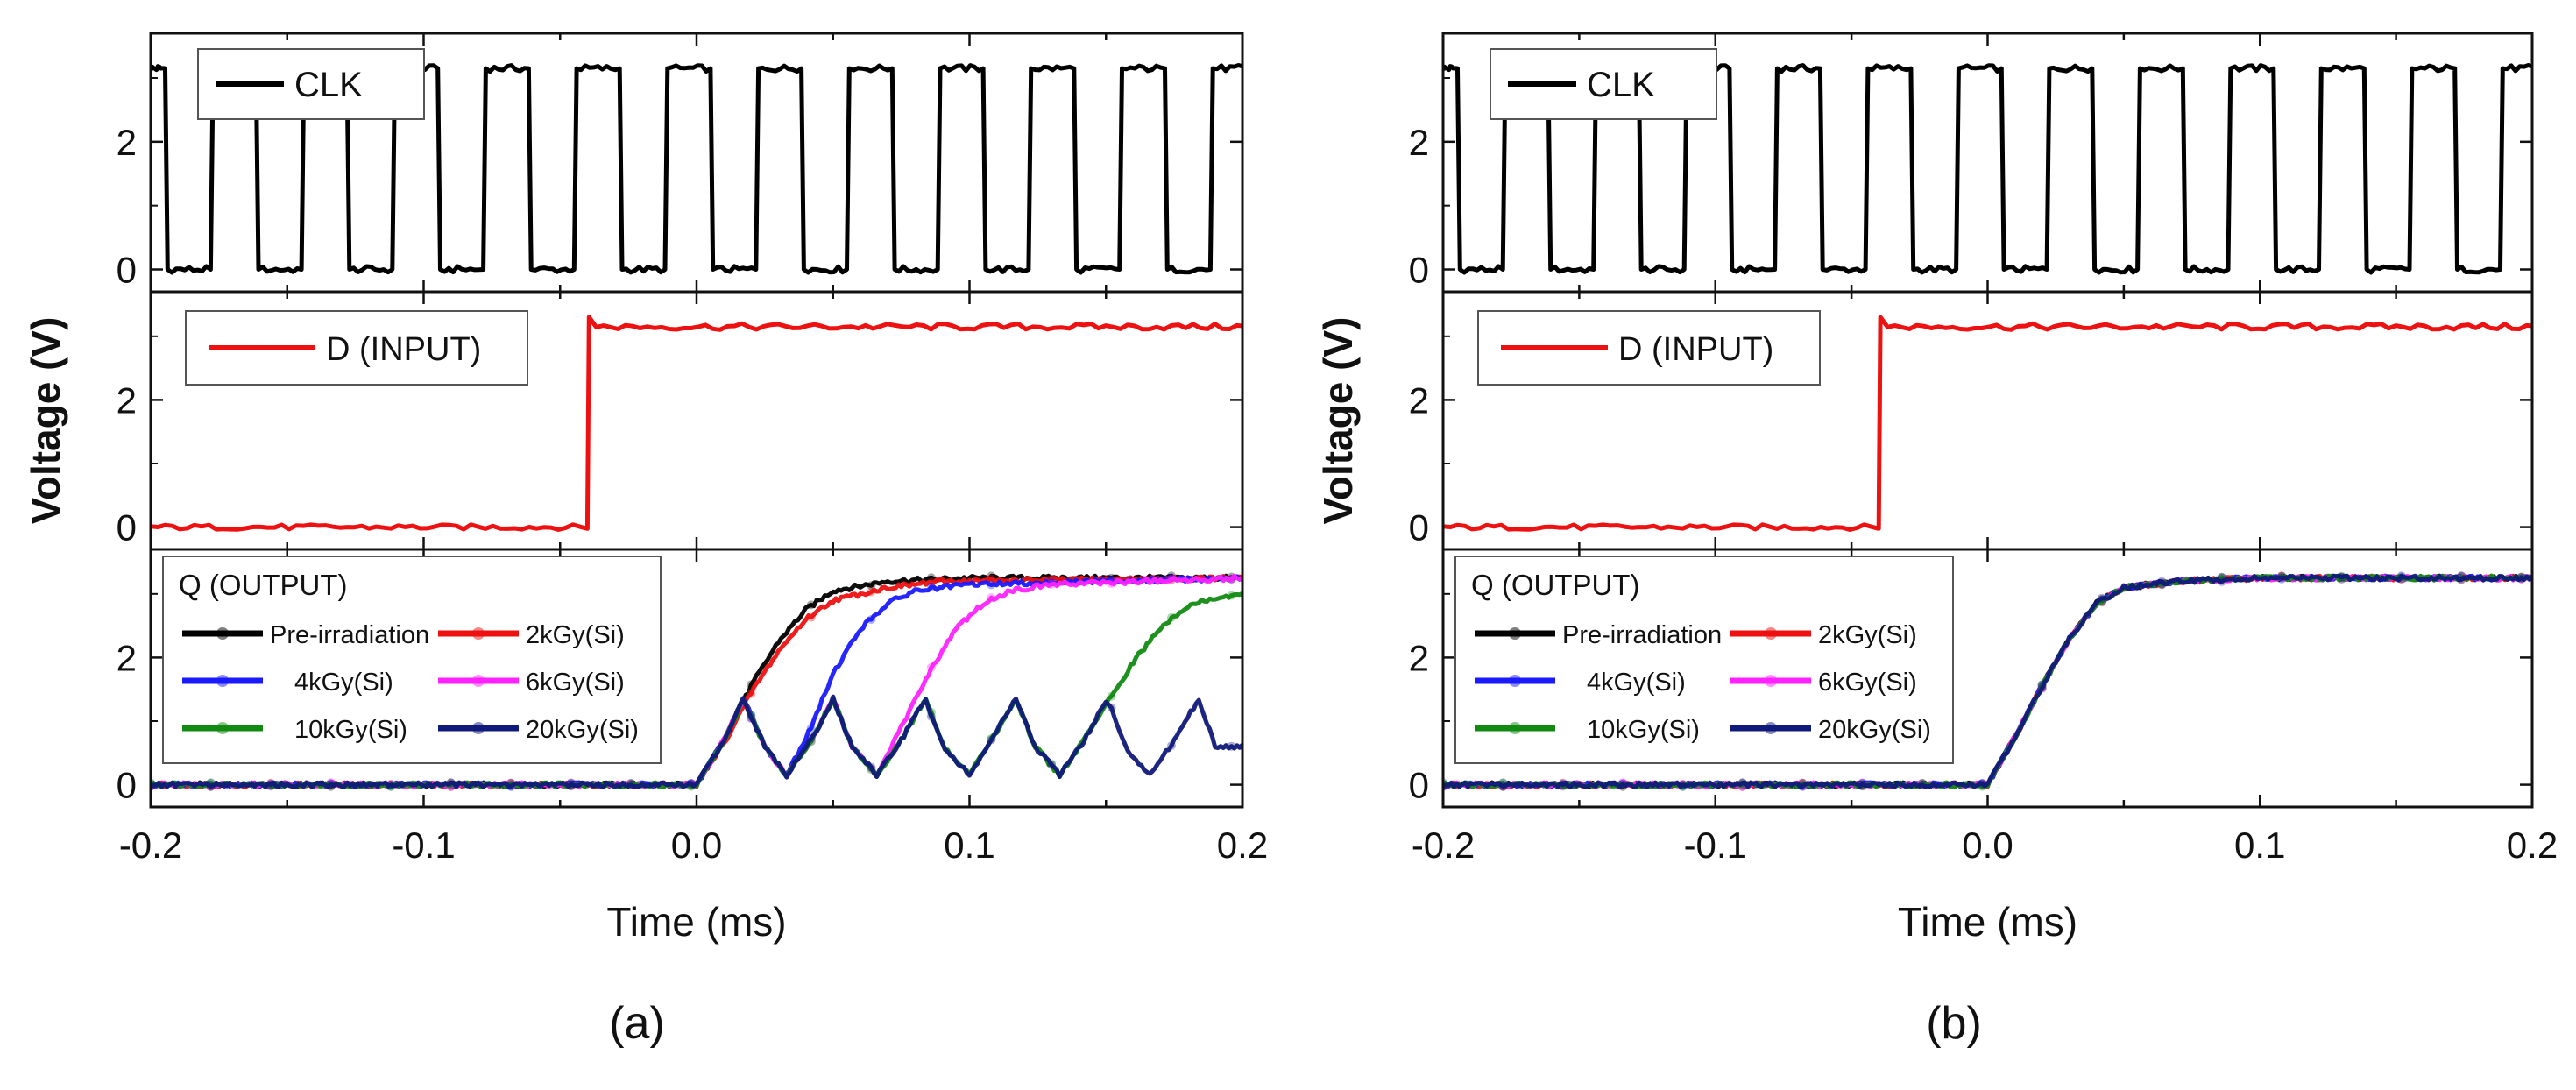 The width and height of the screenshot is (2576, 1090). Describe the element at coordinates (696, 922) in the screenshot. I see `x-axis-label: Time (ms)` at that location.